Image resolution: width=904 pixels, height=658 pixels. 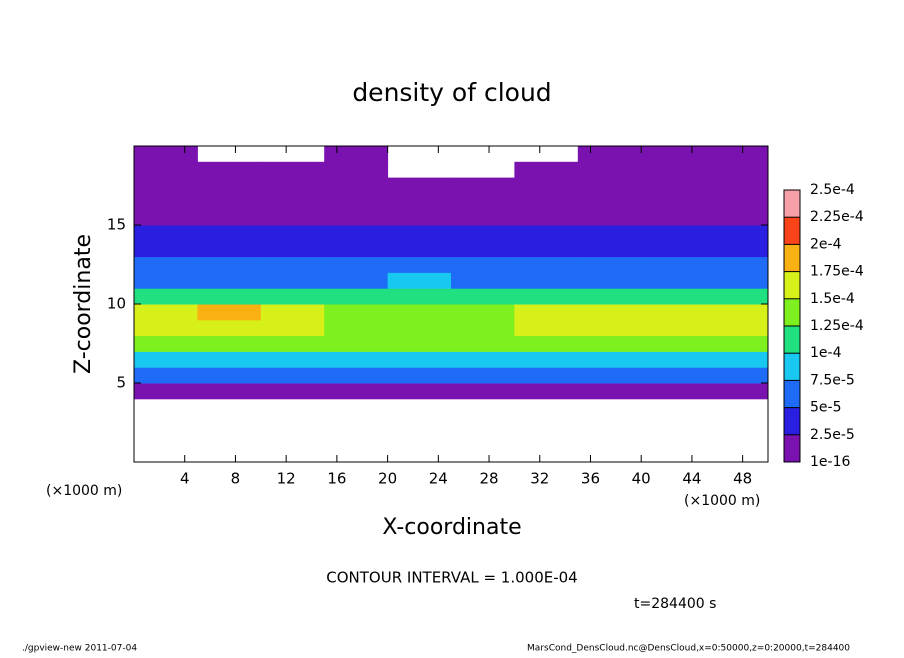 I want to click on y-unit: (×1000 m), so click(x=84, y=491).